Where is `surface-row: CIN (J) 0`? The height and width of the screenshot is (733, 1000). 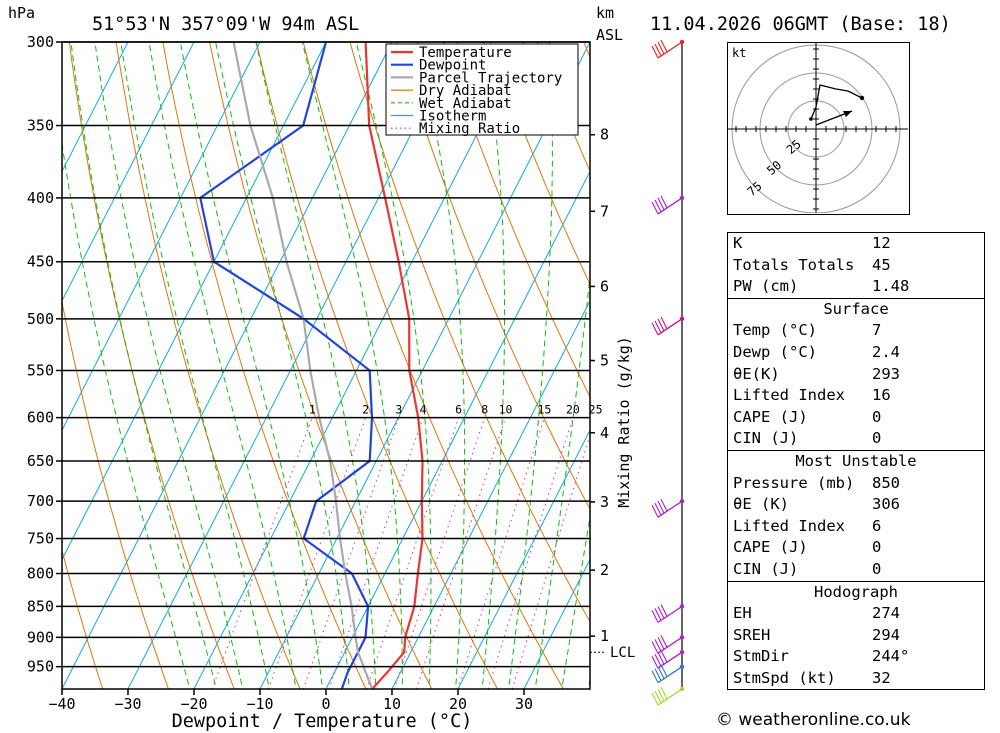
surface-row: CIN (J) 0 is located at coordinates (856, 439).